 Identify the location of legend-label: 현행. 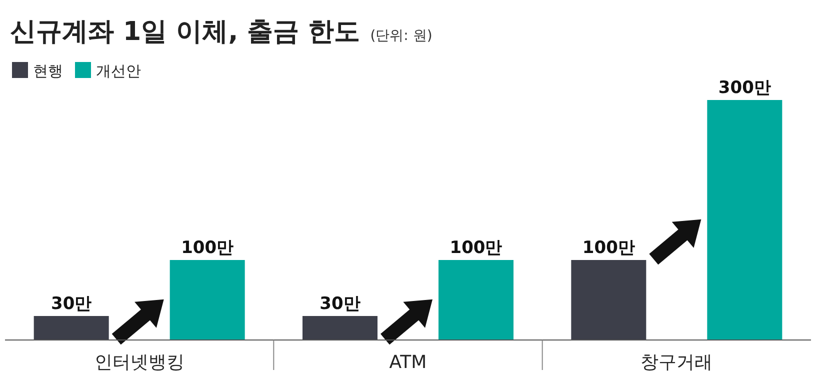
(48, 71).